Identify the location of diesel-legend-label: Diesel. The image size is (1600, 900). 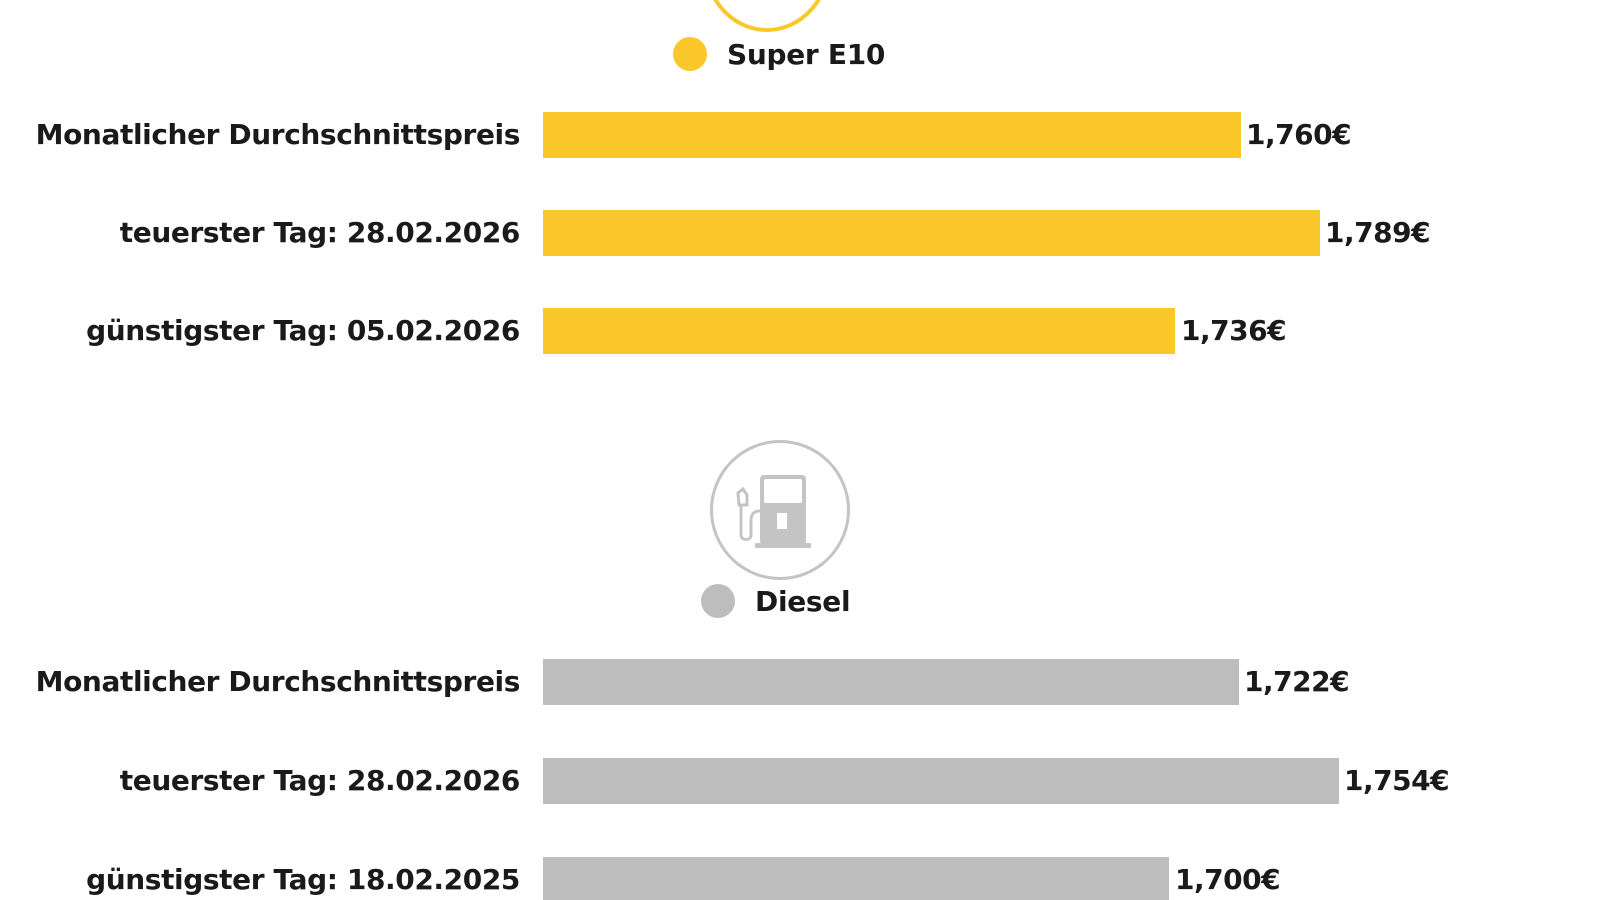
(803, 601).